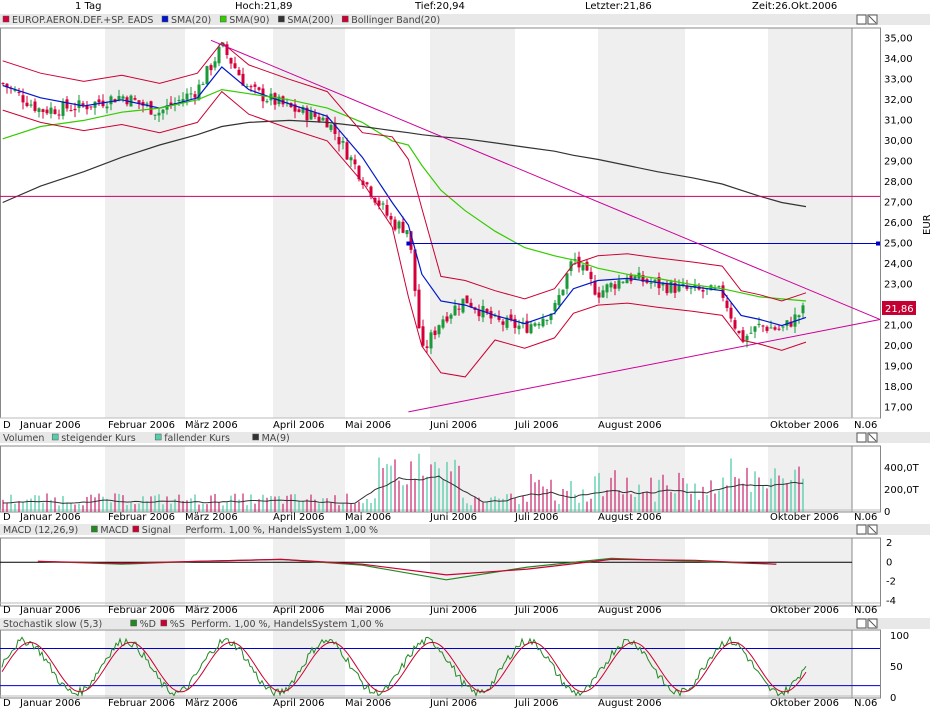 Image resolution: width=930 pixels, height=717 pixels. Describe the element at coordinates (898, 182) in the screenshot. I see `price-tick-label: 28,00` at that location.